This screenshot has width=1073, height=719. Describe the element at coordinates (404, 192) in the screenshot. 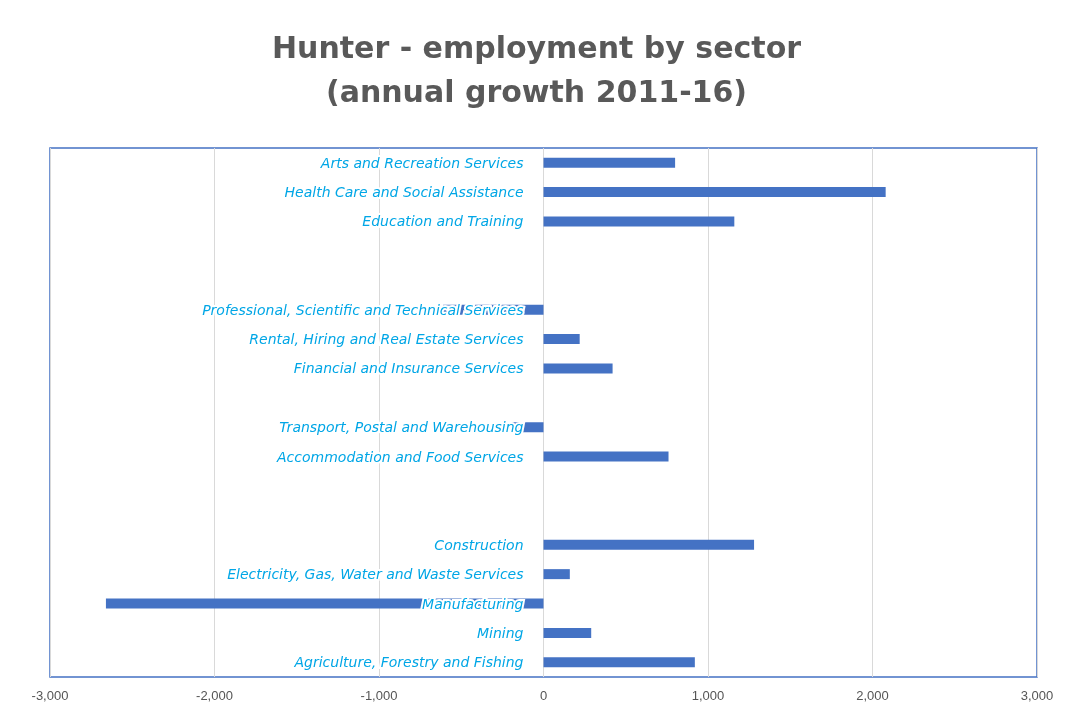

I see `y-tick-label: Health Care and Social Assistance` at that location.